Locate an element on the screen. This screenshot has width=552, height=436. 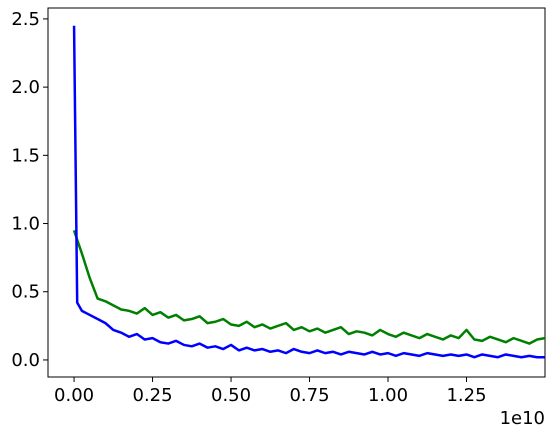
x-tick-label: 0.25 is located at coordinates (153, 395).